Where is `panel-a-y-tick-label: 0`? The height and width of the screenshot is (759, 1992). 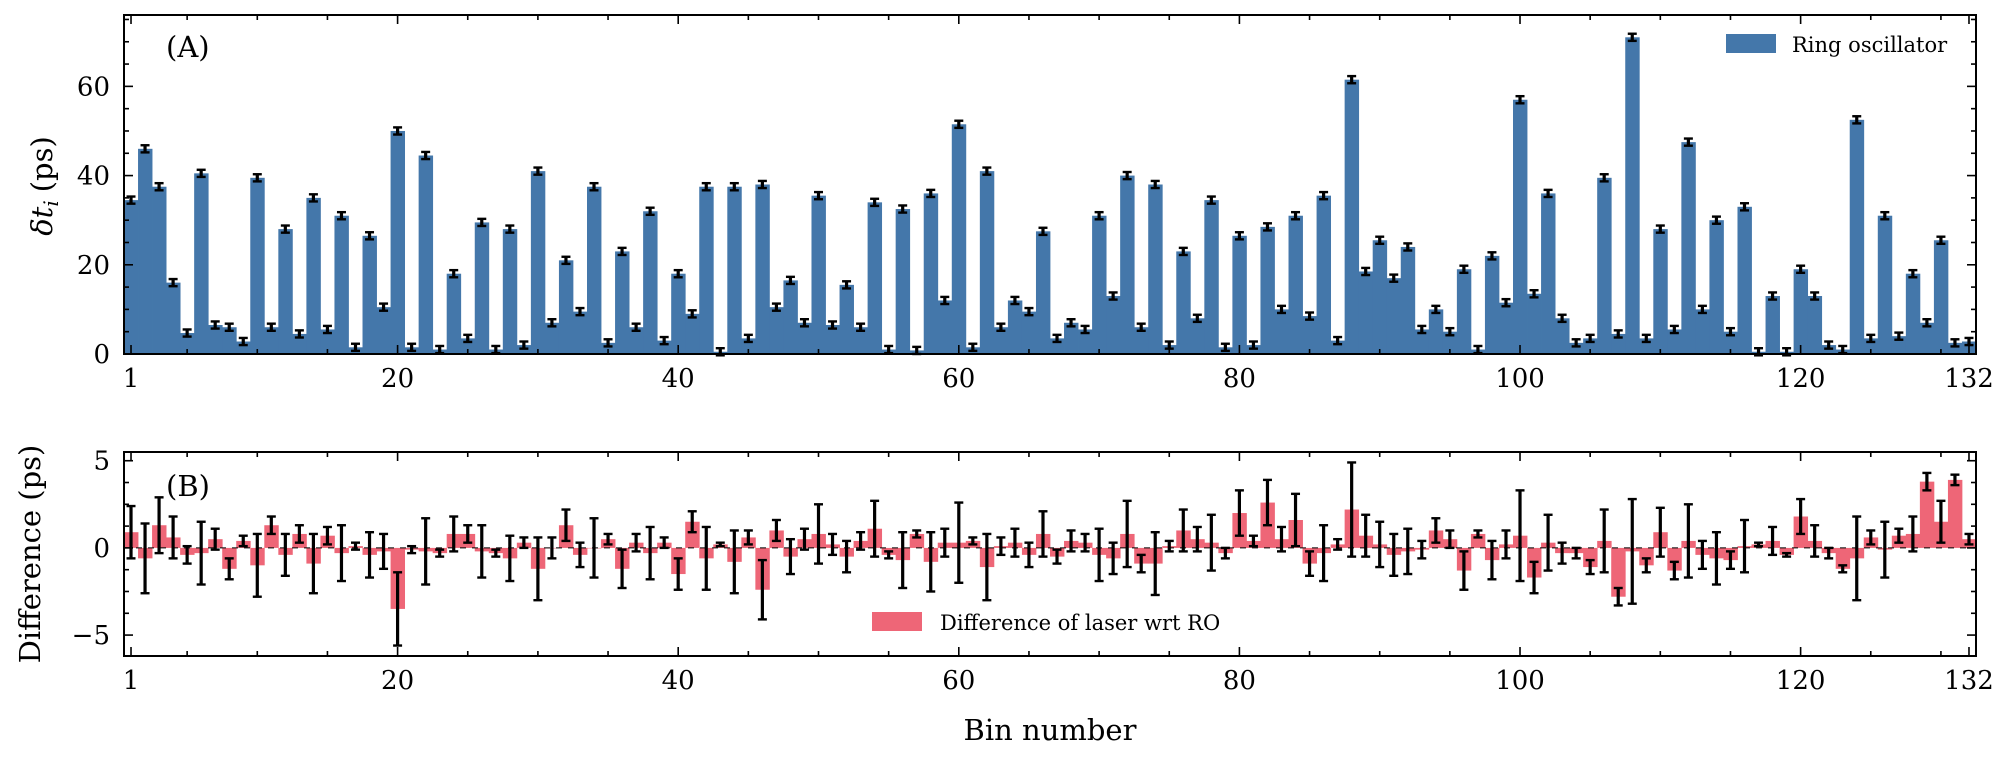
panel-a-y-tick-label: 0 is located at coordinates (101, 355).